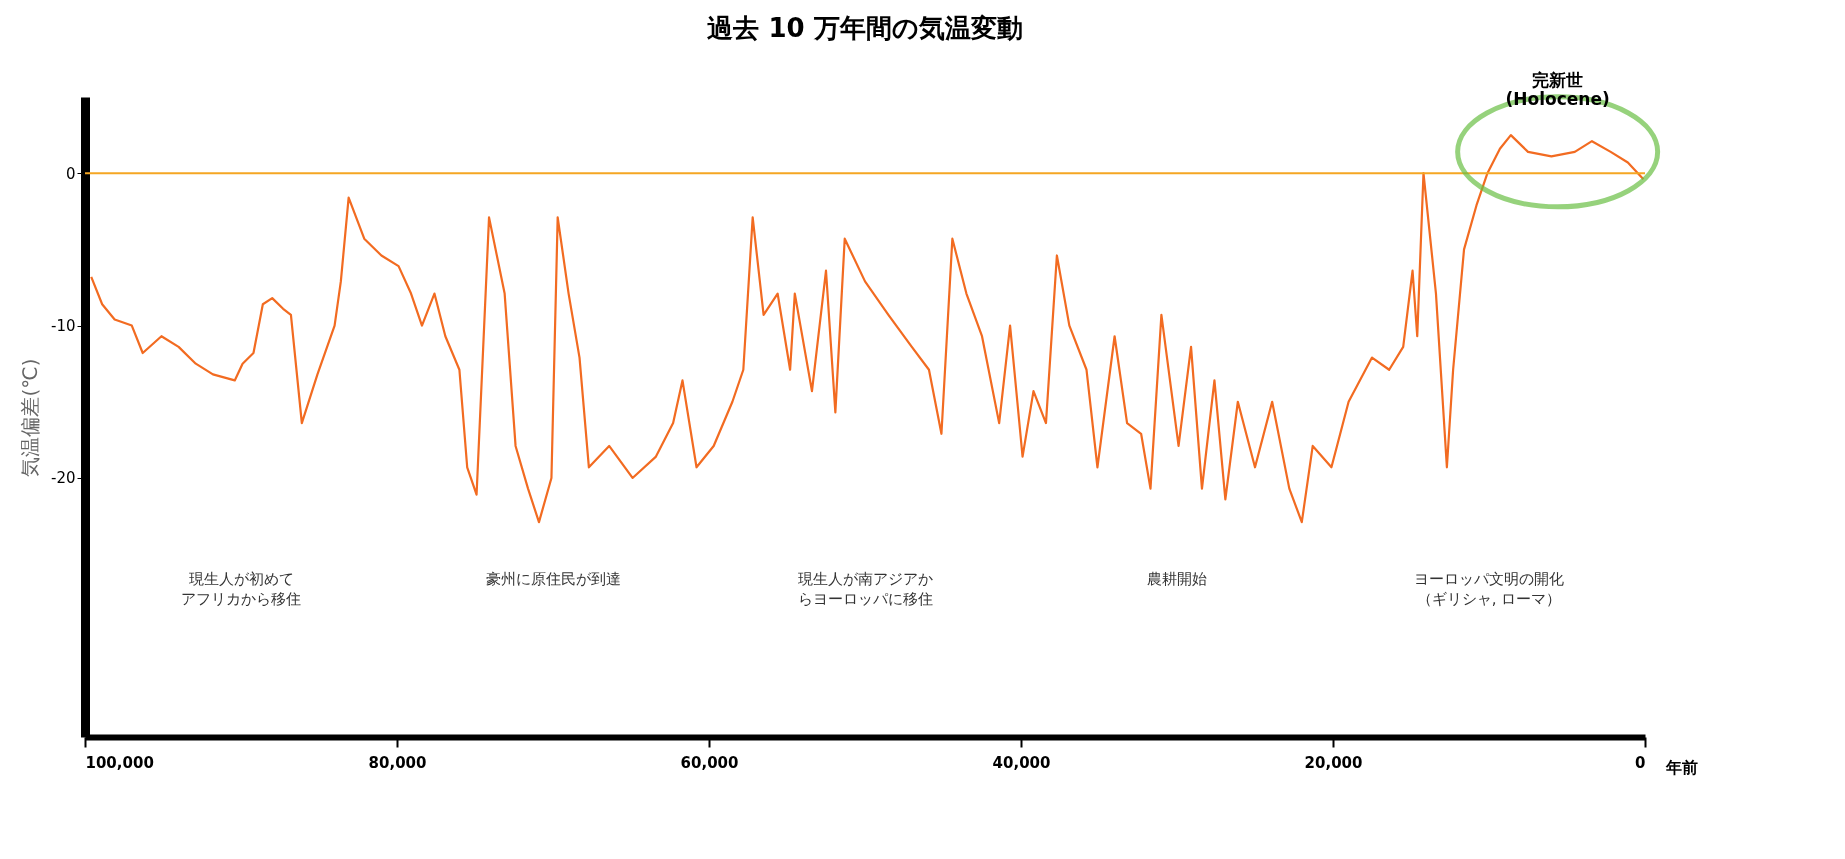  I want to click on x-tick-label: 40,000, so click(1021, 762).